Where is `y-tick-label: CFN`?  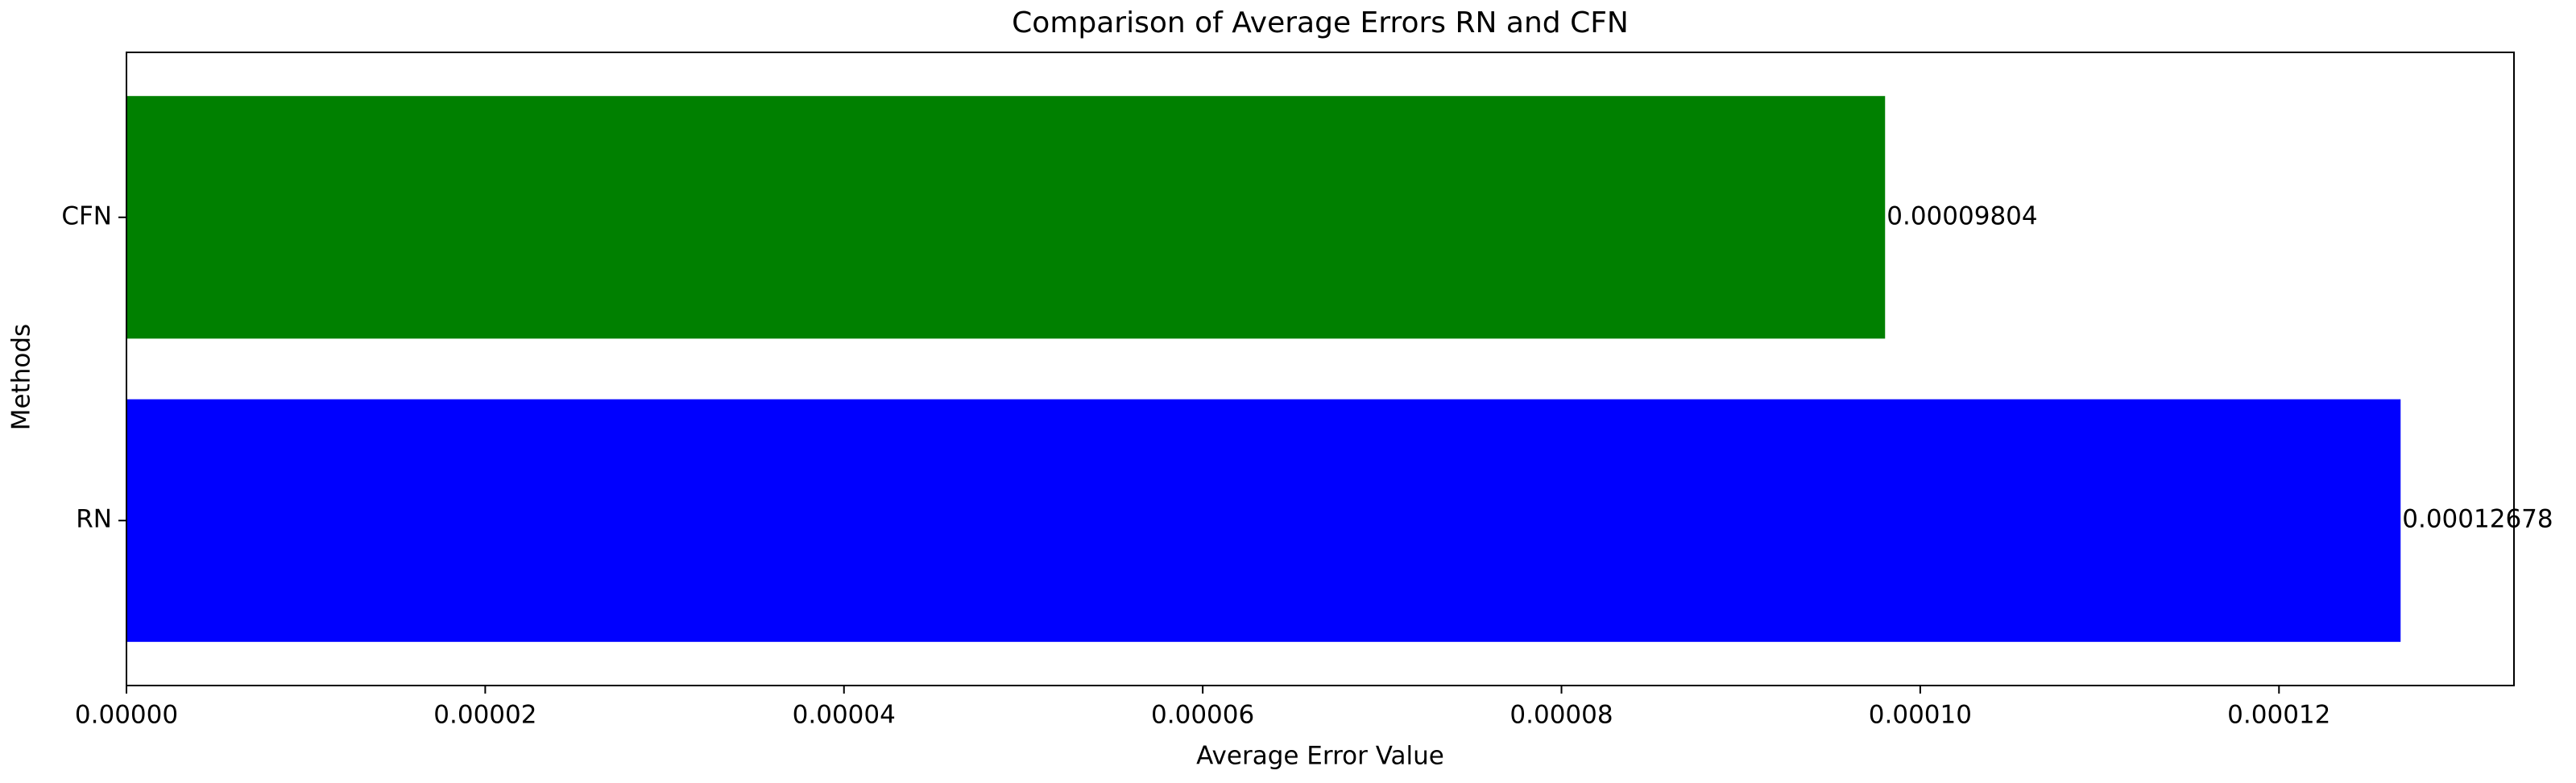 y-tick-label: CFN is located at coordinates (86, 215).